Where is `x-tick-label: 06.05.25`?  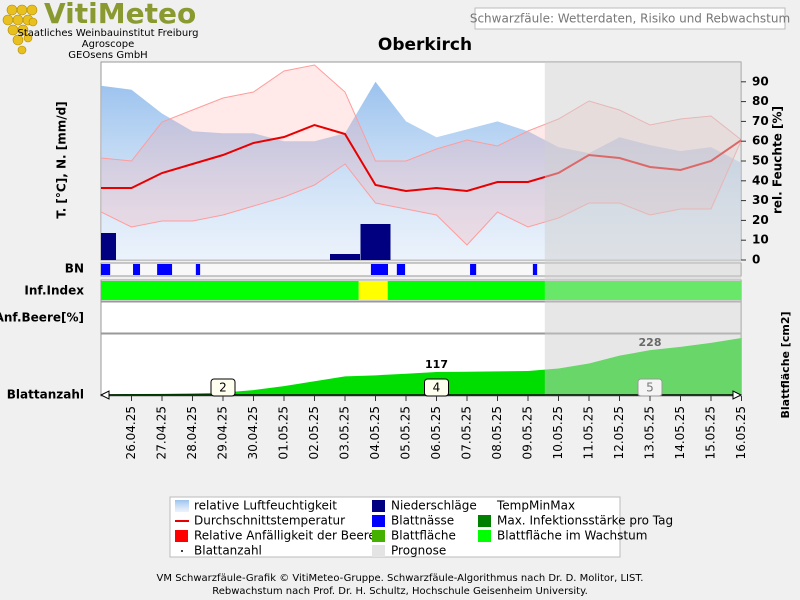 x-tick-label: 06.05.25 is located at coordinates (436, 432).